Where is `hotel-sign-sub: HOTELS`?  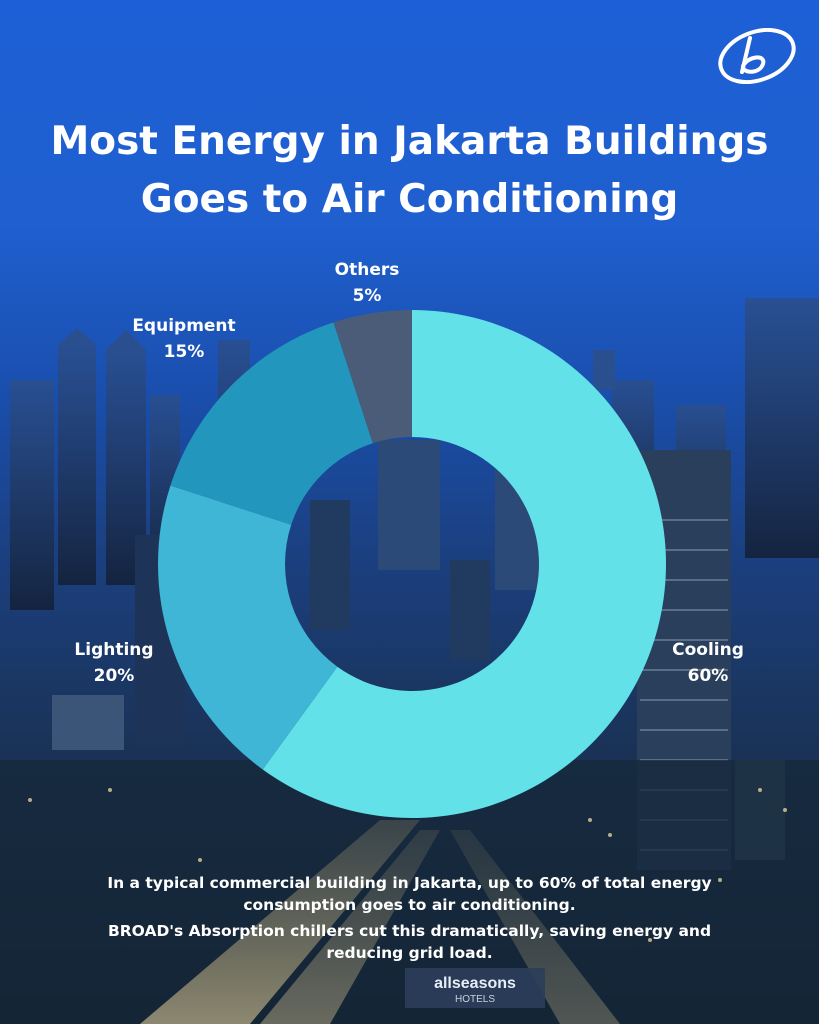
hotel-sign-sub: HOTELS is located at coordinates (475, 999).